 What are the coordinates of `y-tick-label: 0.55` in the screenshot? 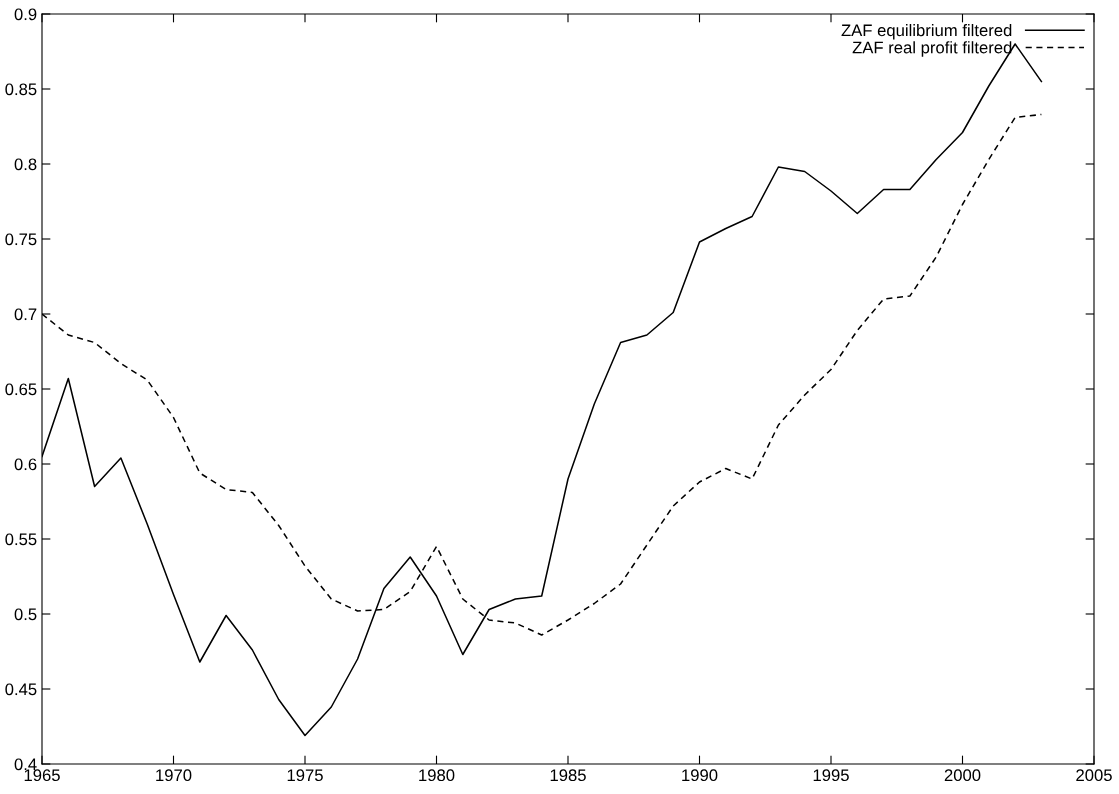 It's located at (21, 539).